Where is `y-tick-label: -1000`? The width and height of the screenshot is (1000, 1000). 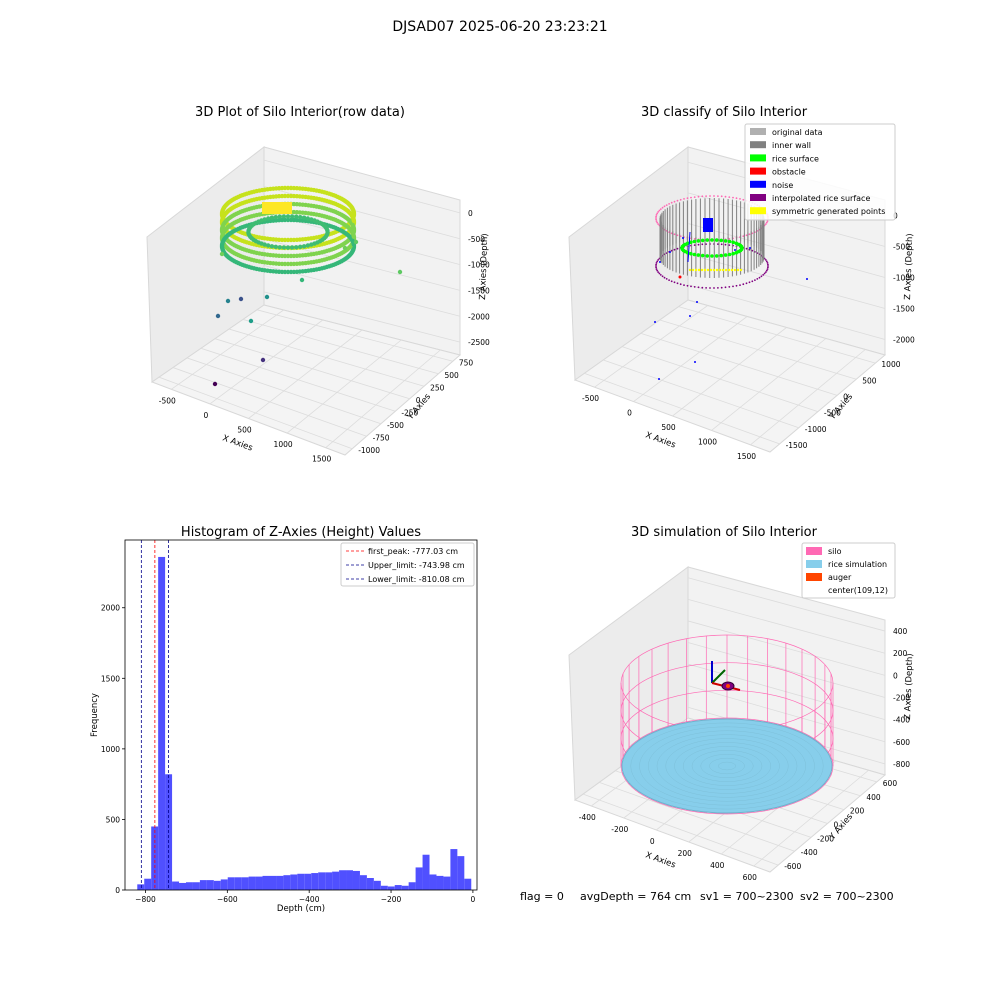
y-tick-label: -1000 is located at coordinates (369, 450).